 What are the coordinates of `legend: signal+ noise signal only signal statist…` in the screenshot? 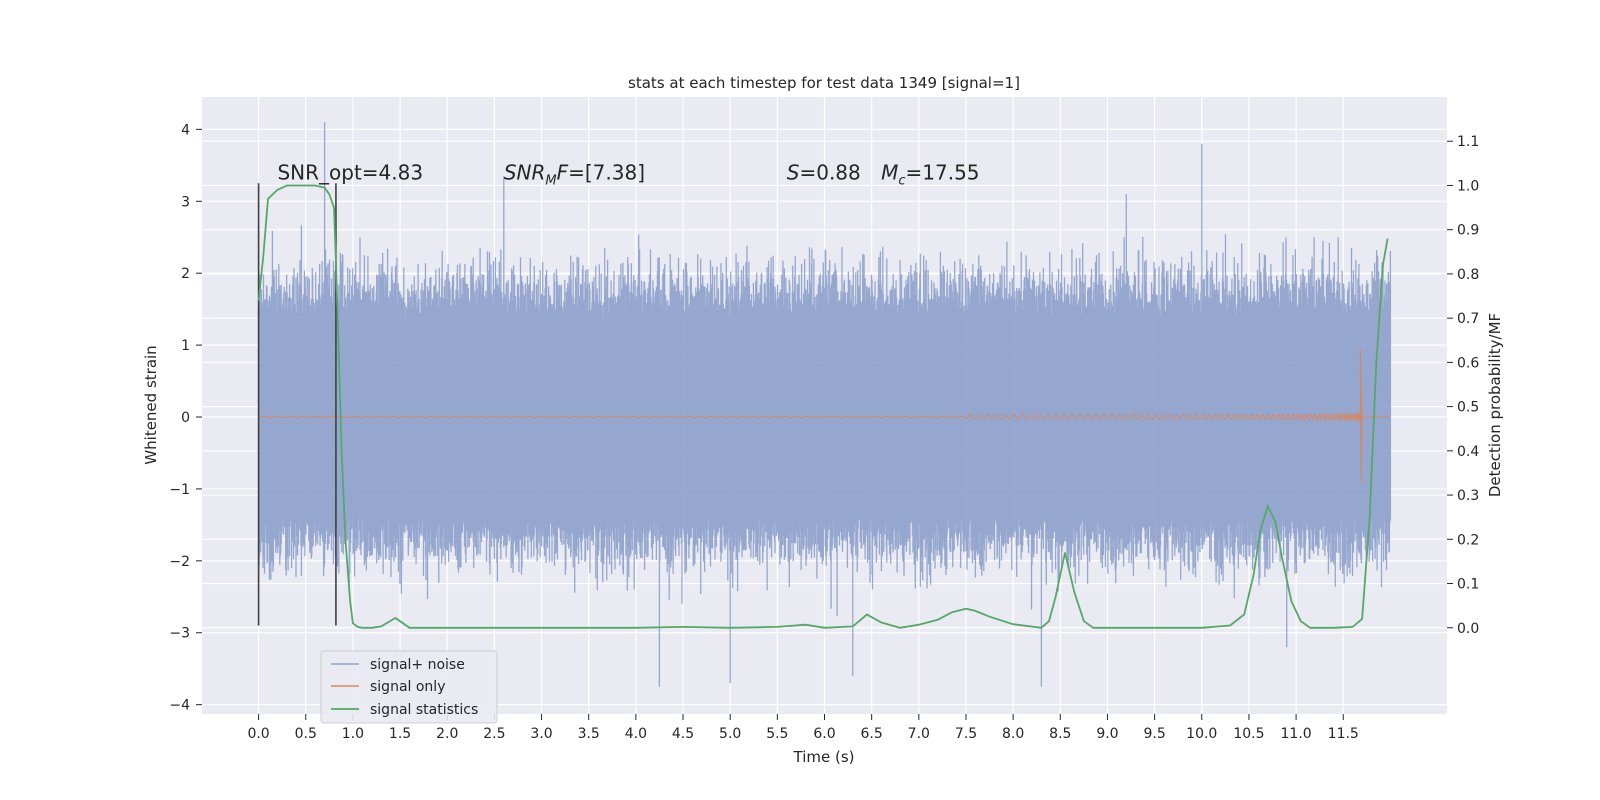 It's located at (409, 687).